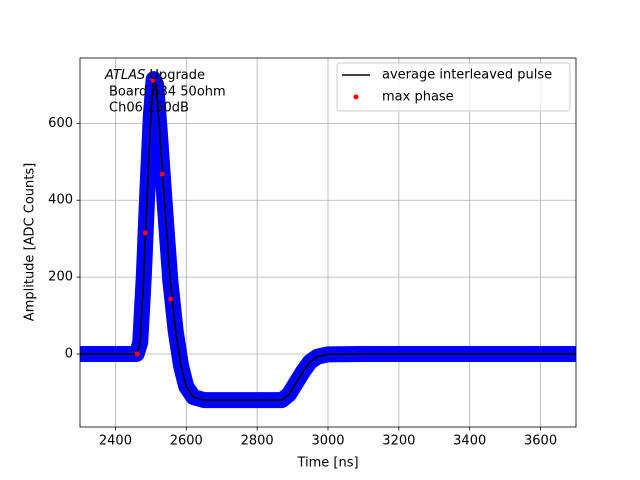 The width and height of the screenshot is (640, 480). I want to click on y-tick-label: 200, so click(60, 277).